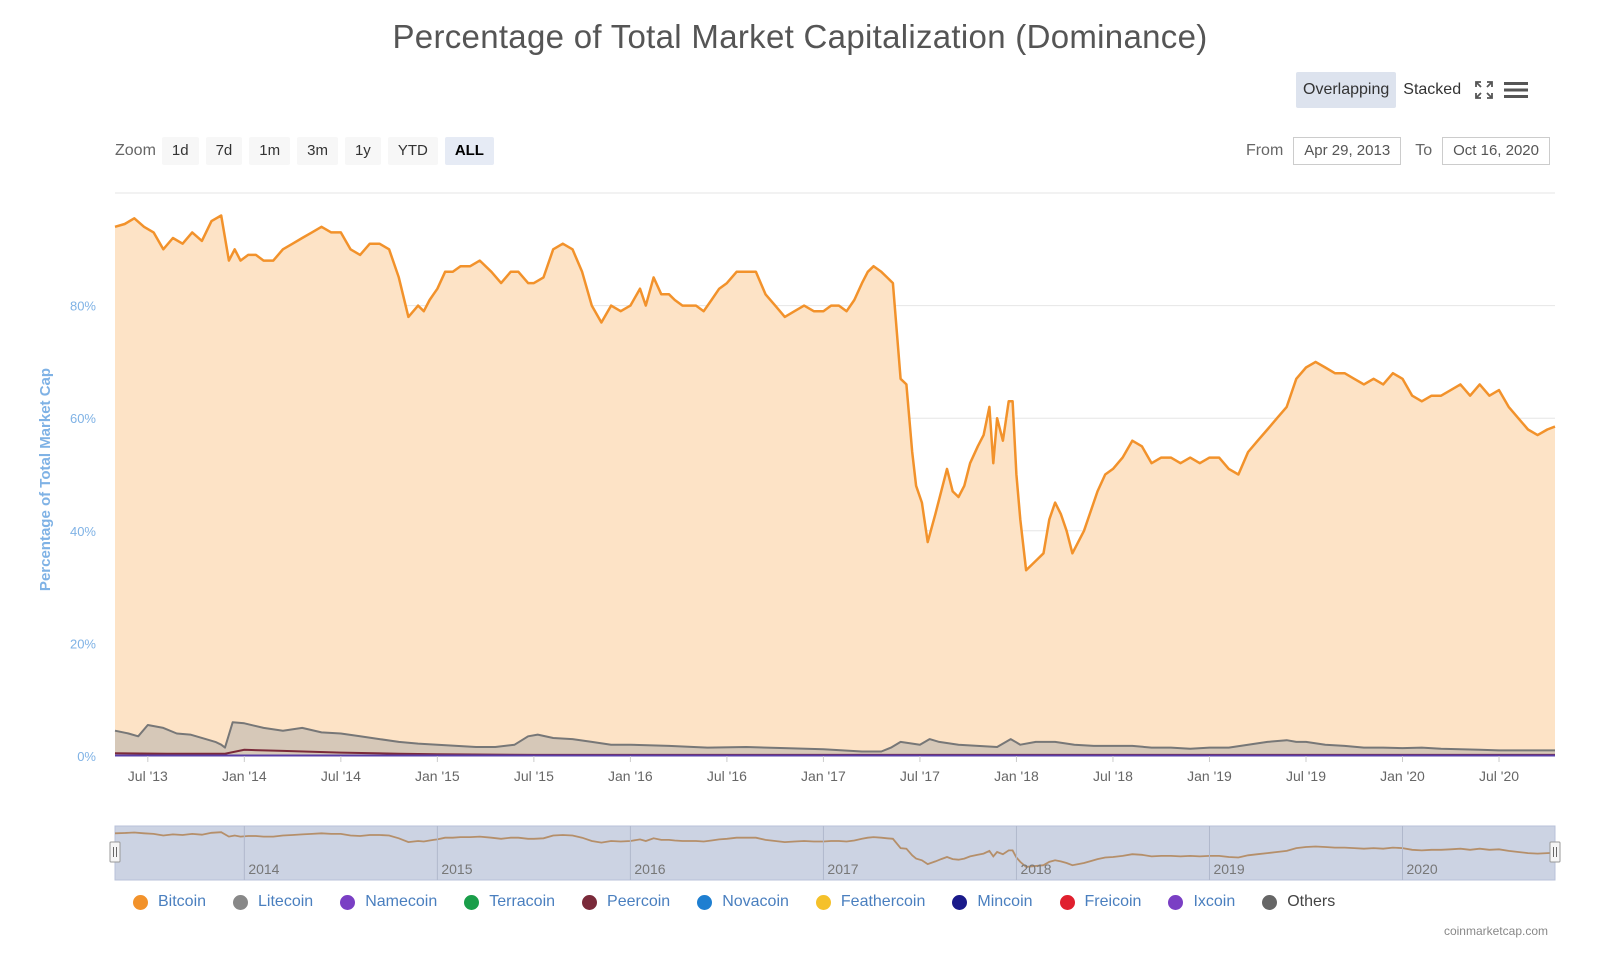 The height and width of the screenshot is (975, 1600). What do you see at coordinates (83, 418) in the screenshot?
I see `y-tick-label: 60%` at bounding box center [83, 418].